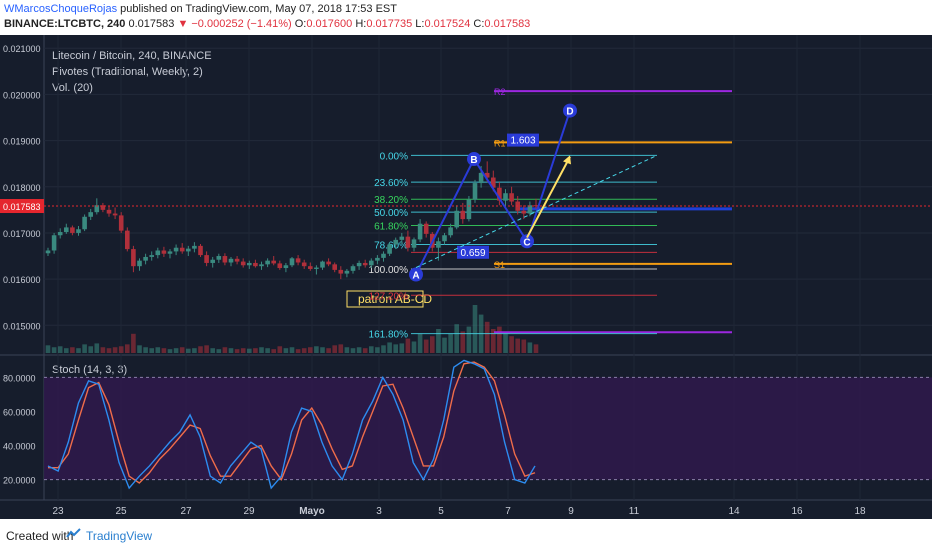  Describe the element at coordinates (734, 511) in the screenshot. I see `time-tick-label: 14` at that location.